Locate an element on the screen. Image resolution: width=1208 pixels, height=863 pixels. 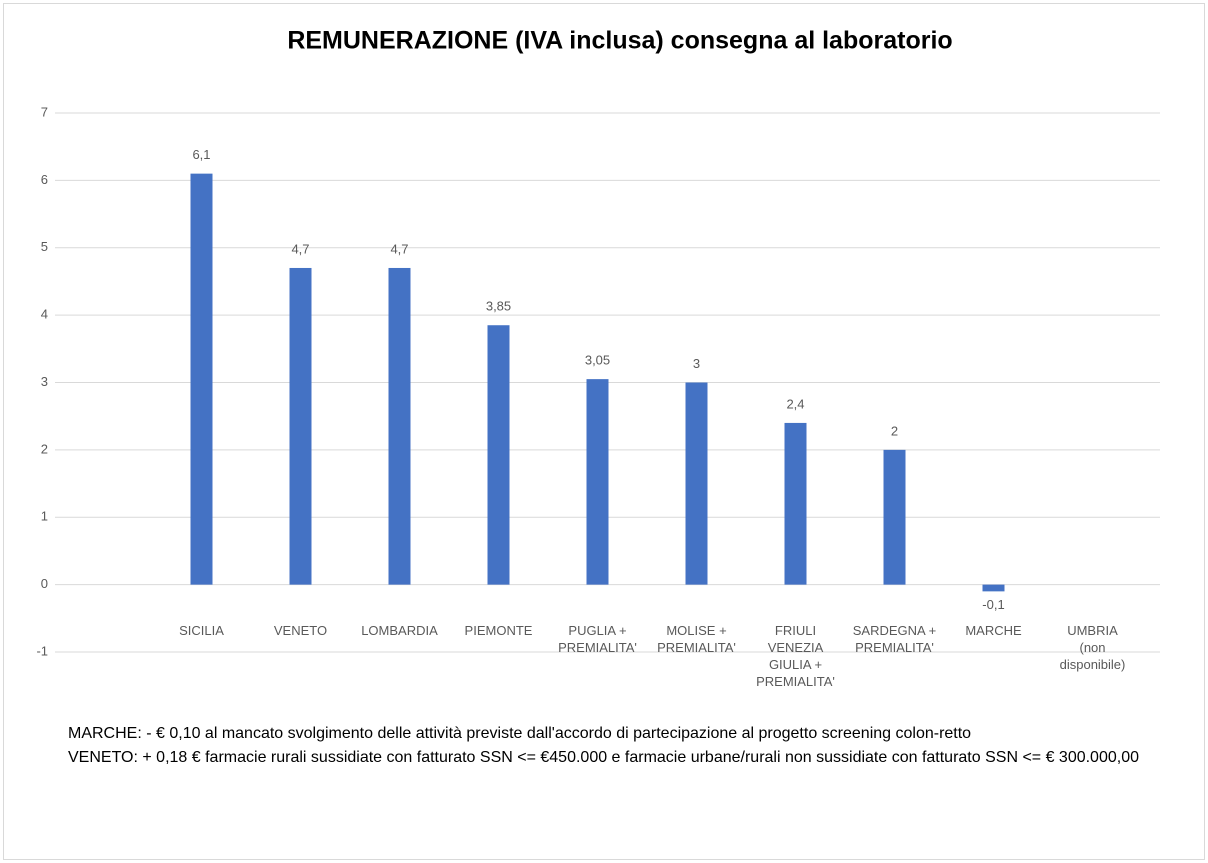
x-tick-label-line: GIULIA + is located at coordinates (795, 664).